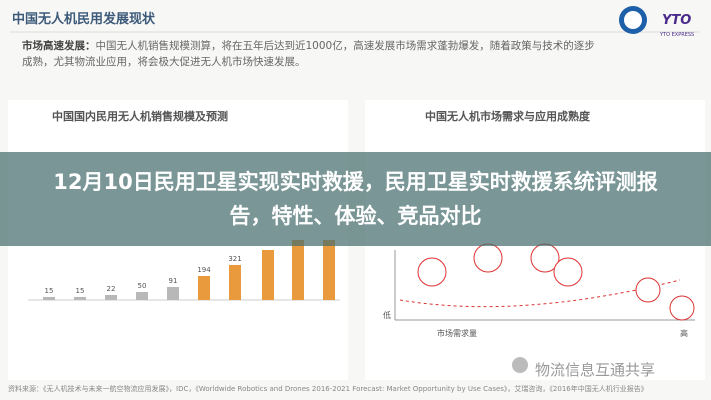  Describe the element at coordinates (204, 270) in the screenshot. I see `bar-label: 194` at that location.